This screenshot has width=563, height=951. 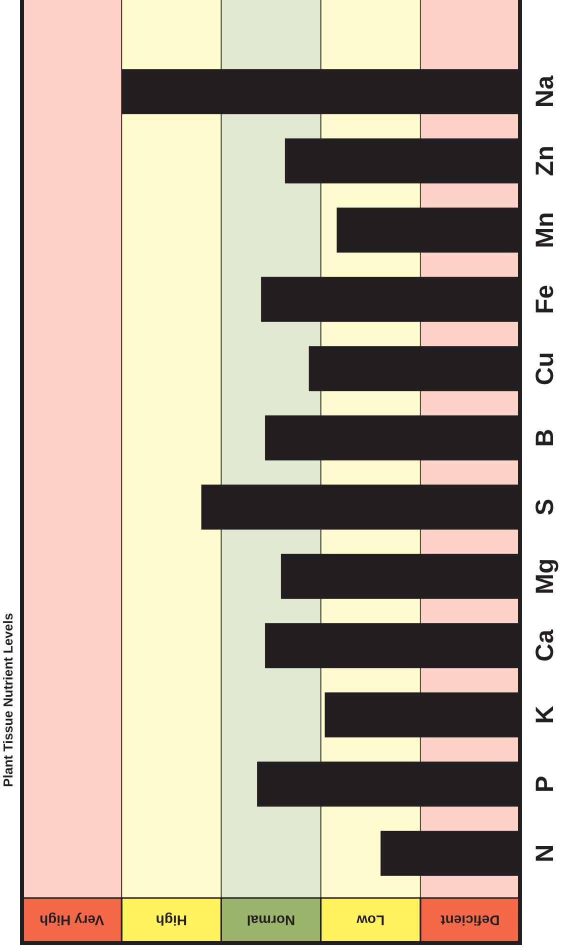 What do you see at coordinates (72, 920) in the screenshot?
I see `band-label: Very High` at bounding box center [72, 920].